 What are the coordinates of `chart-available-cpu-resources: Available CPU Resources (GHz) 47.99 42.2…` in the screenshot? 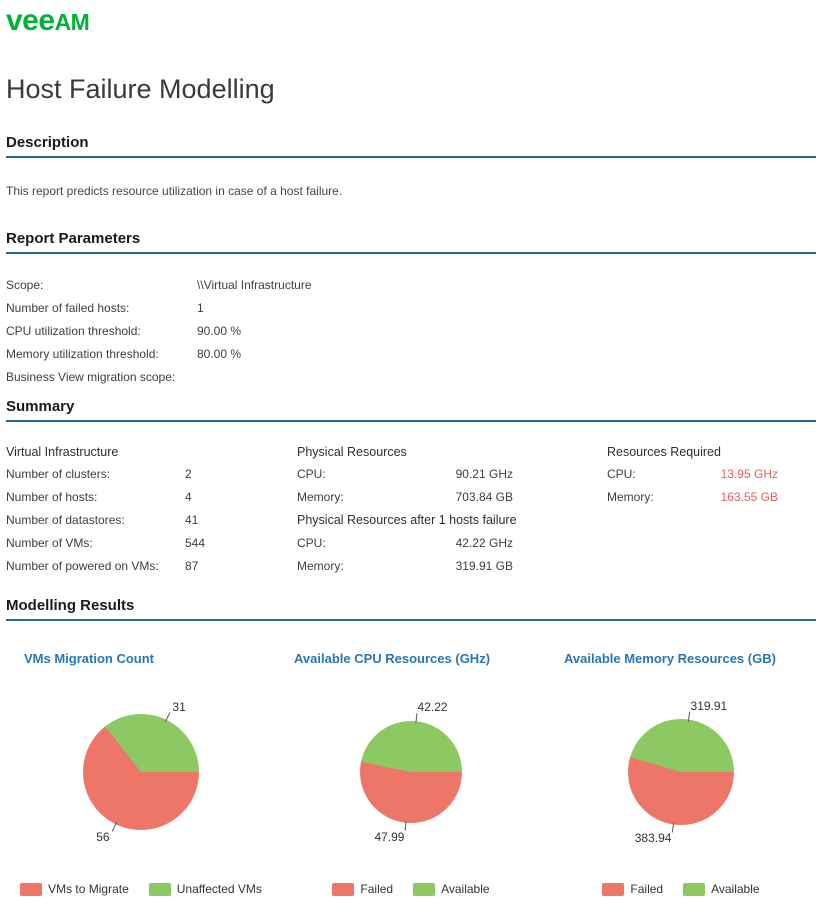 It's located at (411, 773).